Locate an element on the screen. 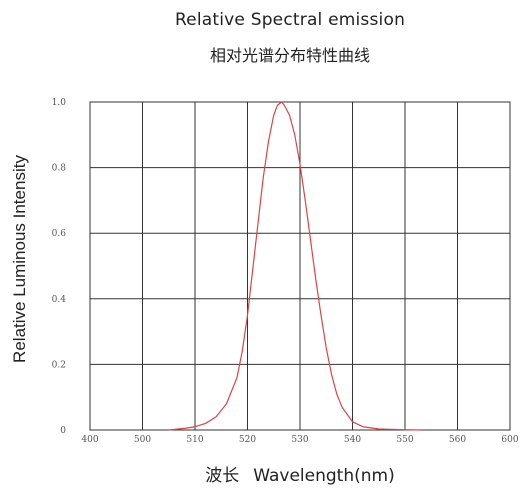 The height and width of the screenshot is (495, 522). x-tick-label: 500 is located at coordinates (142, 440).